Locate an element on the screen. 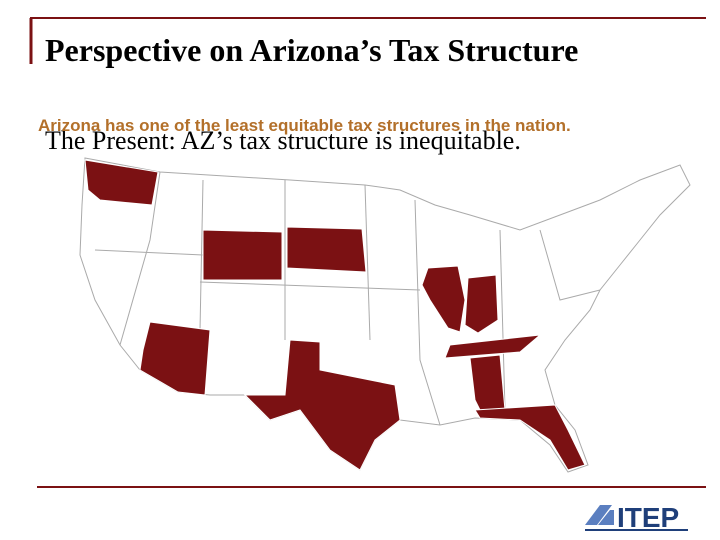 The image size is (720, 540). state-illinois is located at coordinates (443, 299).